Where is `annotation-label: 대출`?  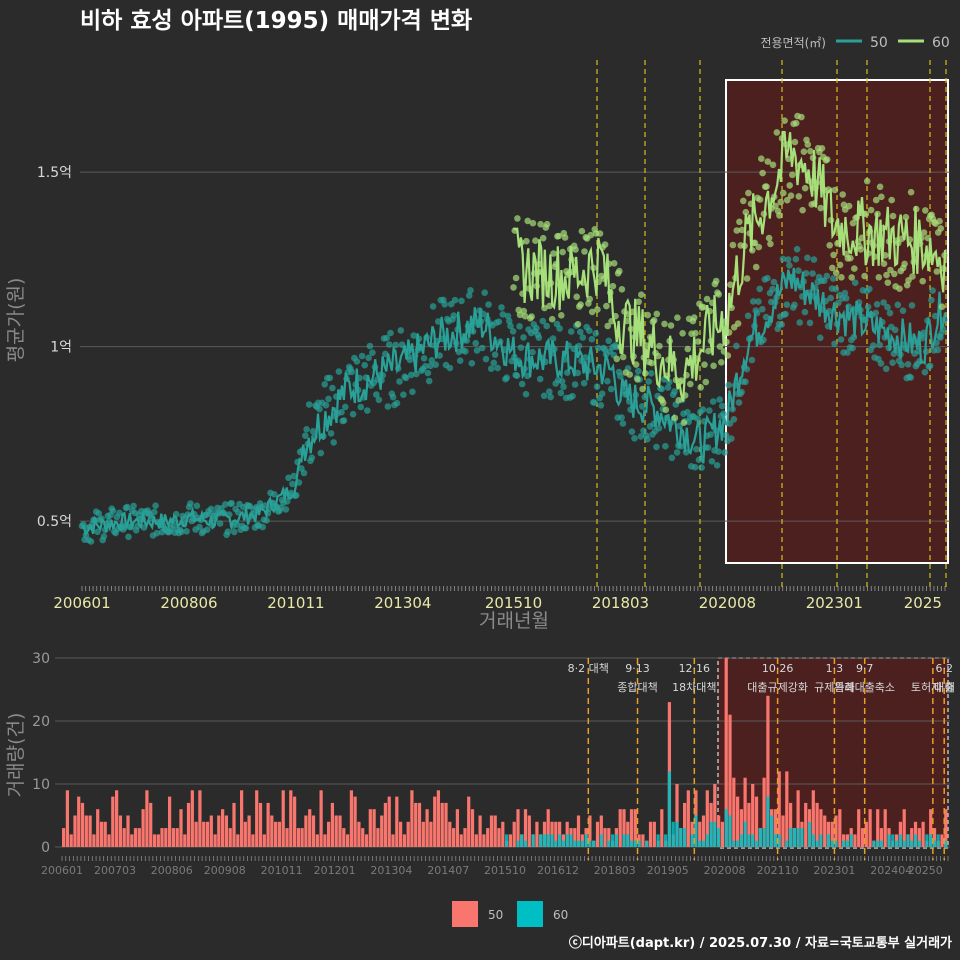
annotation-label: 대출 is located at coordinates (944, 687).